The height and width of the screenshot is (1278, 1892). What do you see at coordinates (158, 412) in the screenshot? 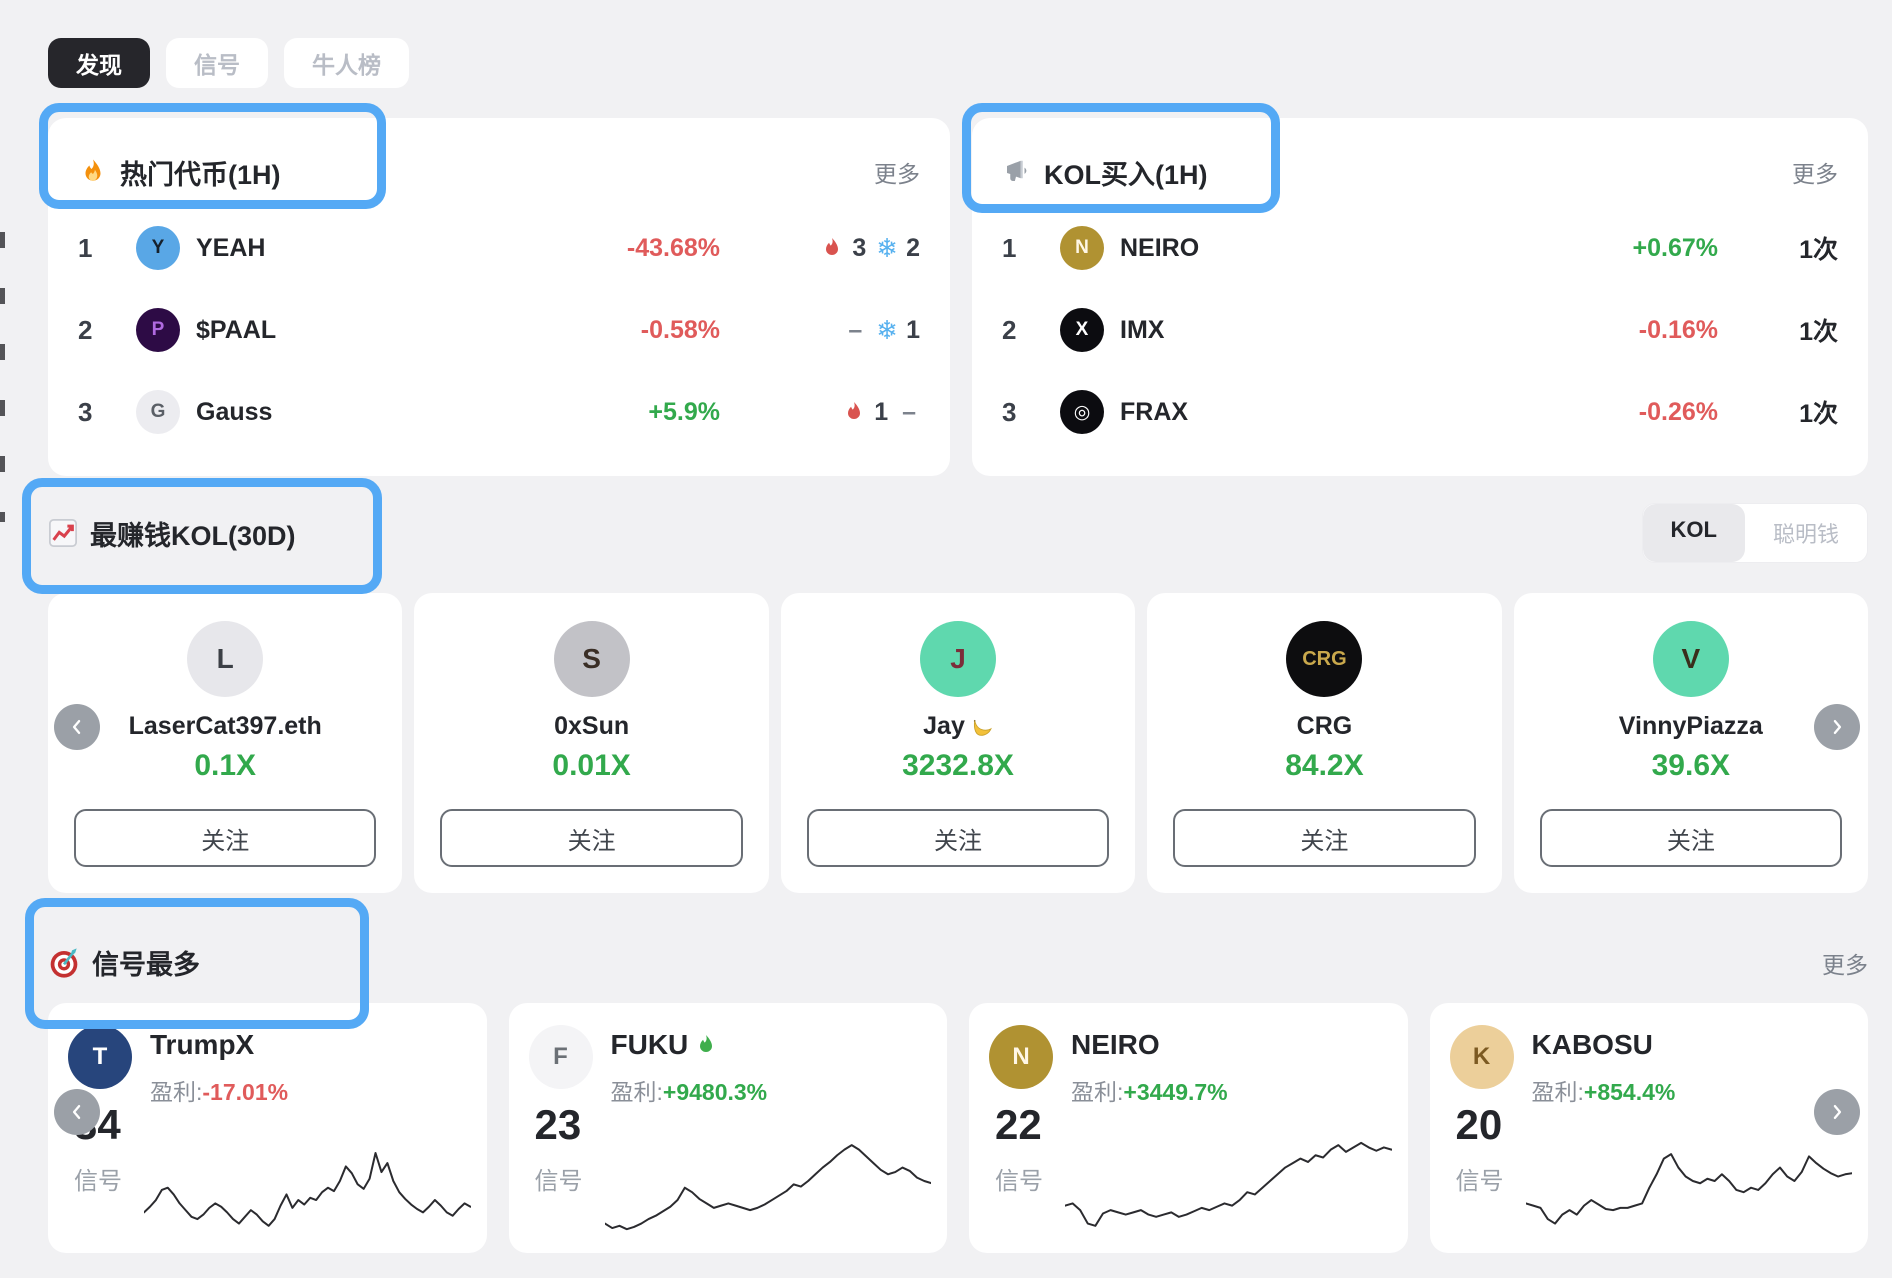
I see `token-avatar: G` at bounding box center [158, 412].